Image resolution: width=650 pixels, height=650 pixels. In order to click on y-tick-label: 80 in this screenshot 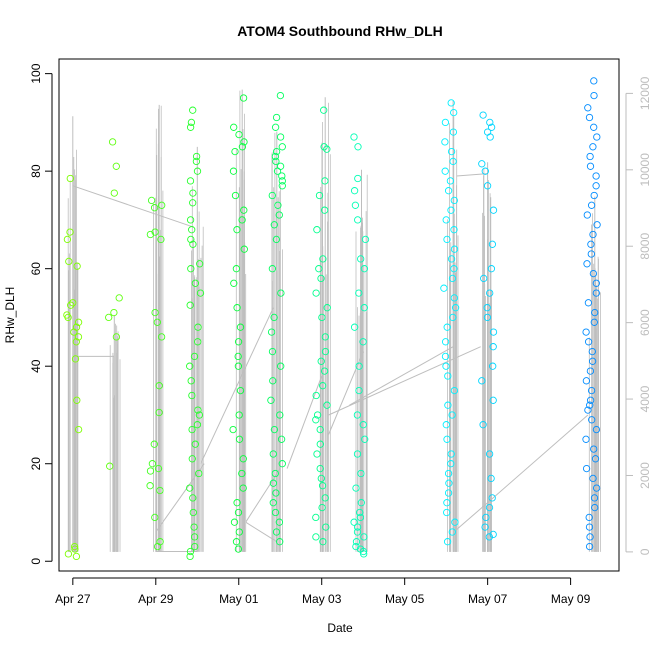, I will do `click(36, 171)`.